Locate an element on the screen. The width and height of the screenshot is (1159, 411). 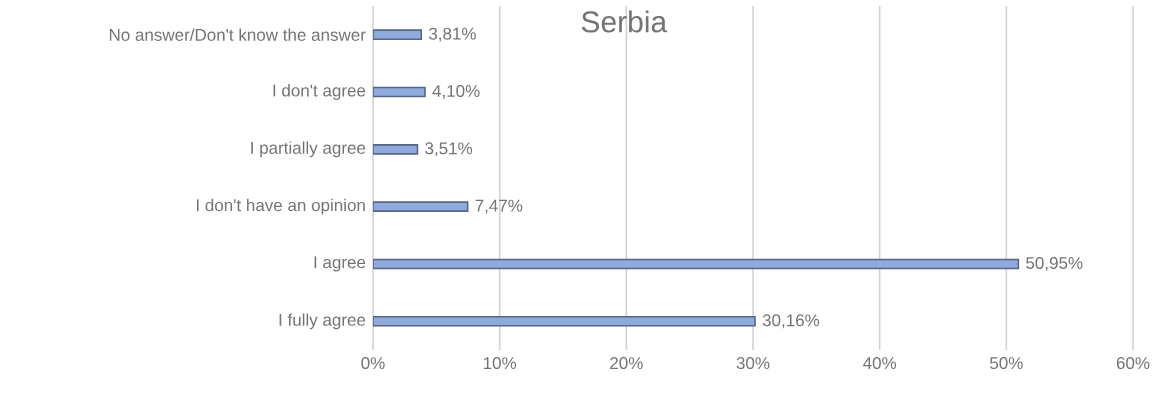
data-label: 3,81% is located at coordinates (452, 34).